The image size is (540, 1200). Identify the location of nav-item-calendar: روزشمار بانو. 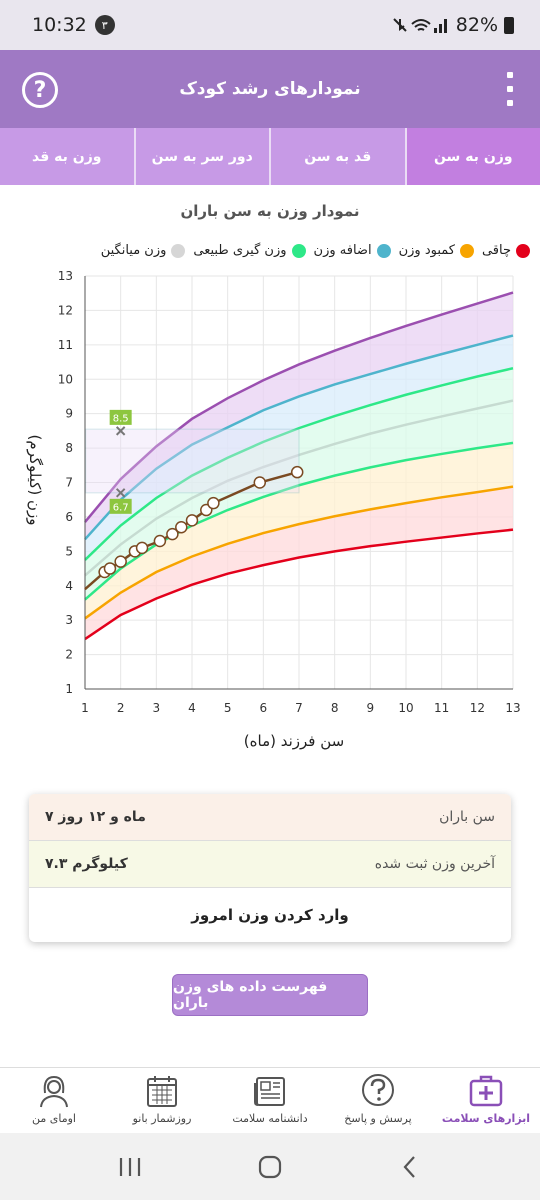
(162, 1100).